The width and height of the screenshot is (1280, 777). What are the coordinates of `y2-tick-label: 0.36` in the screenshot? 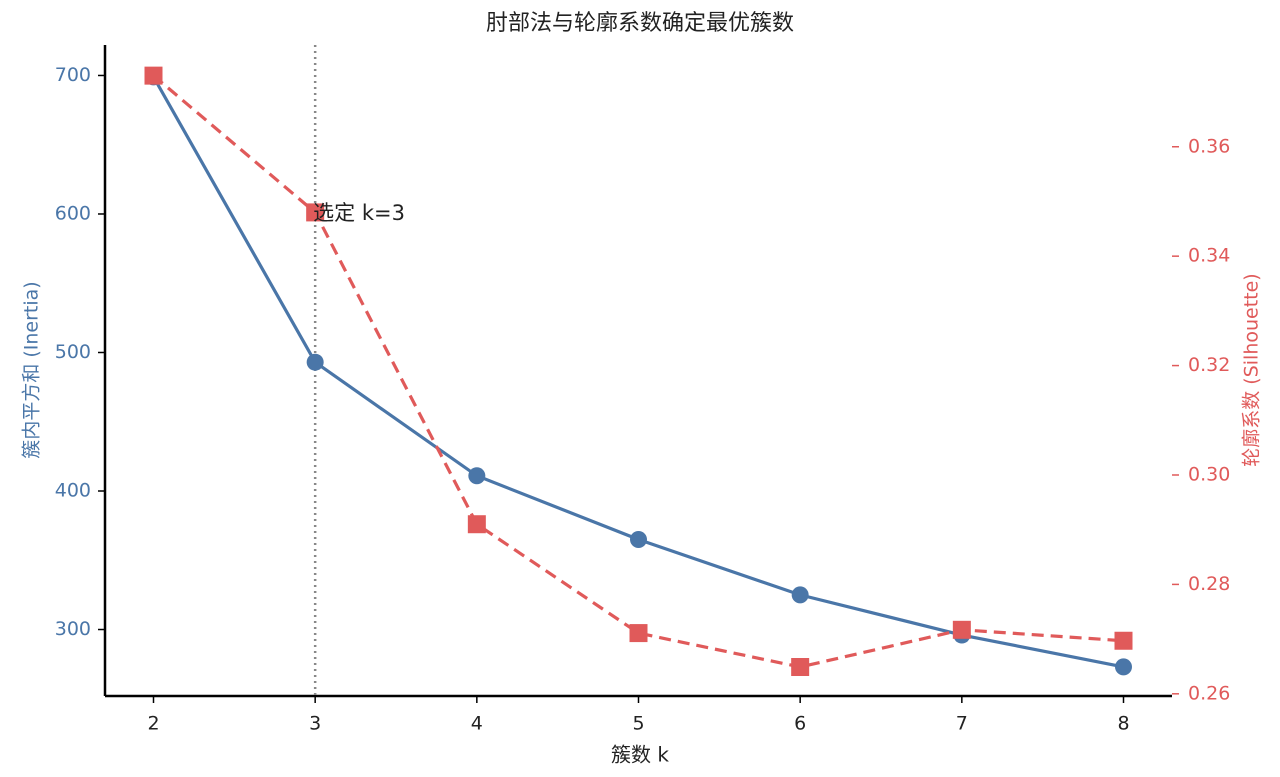 It's located at (1209, 146).